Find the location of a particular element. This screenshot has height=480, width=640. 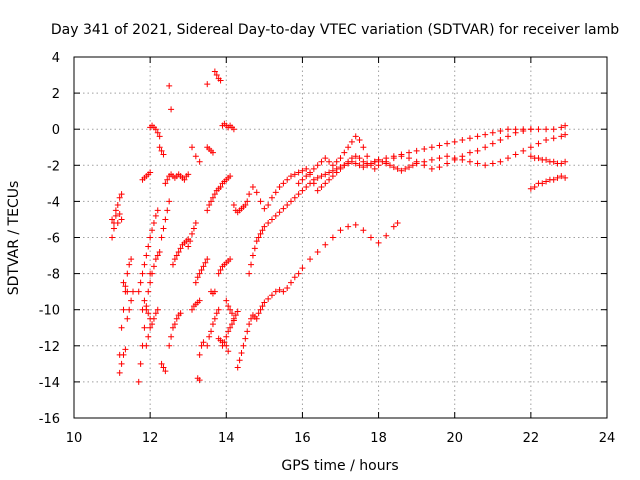

series-arc-q is located at coordinates (177, 179).